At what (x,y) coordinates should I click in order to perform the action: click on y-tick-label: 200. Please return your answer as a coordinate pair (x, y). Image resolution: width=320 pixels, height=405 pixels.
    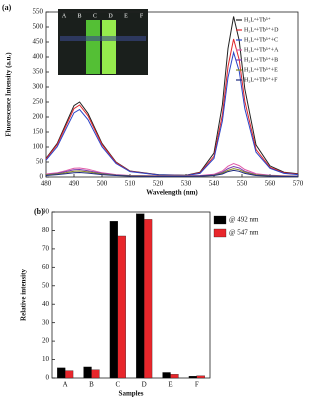
    Looking at the image, I should click on (38, 117).